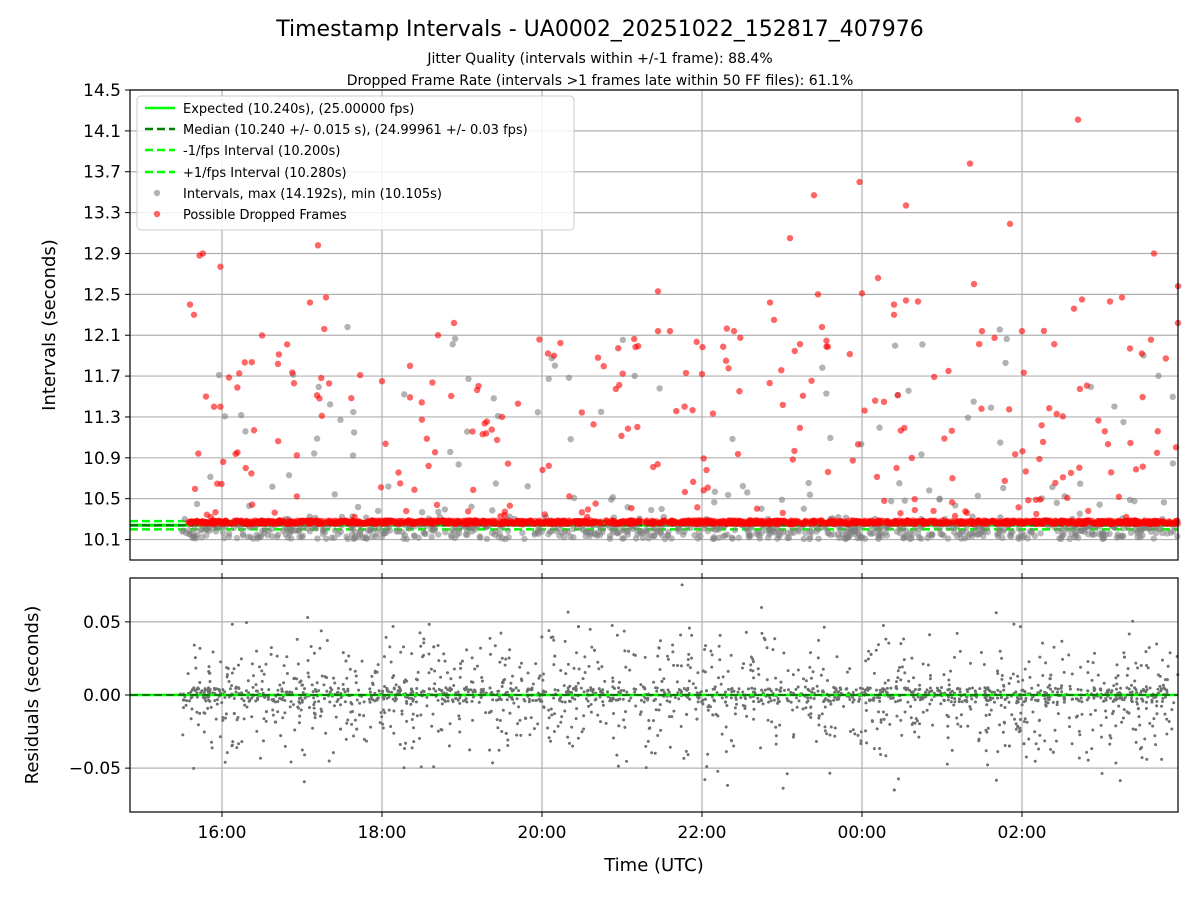 Image resolution: width=1200 pixels, height=900 pixels. Describe the element at coordinates (355, 163) in the screenshot. I see `legend-box` at that location.